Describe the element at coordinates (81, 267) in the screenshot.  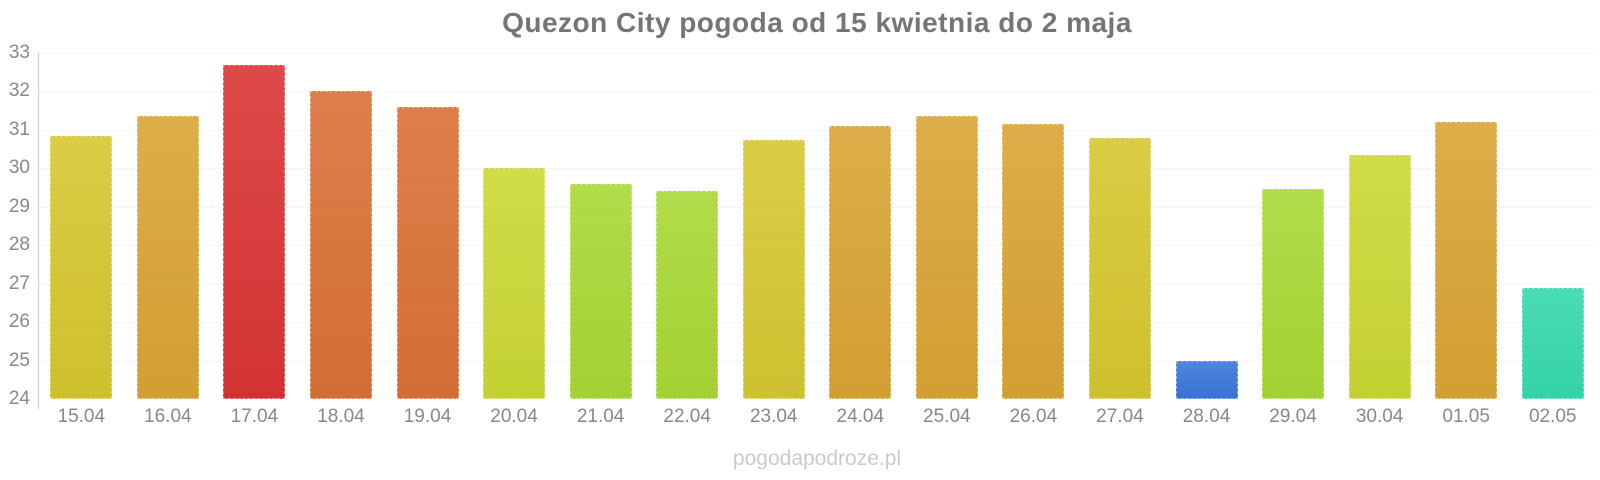
I see `bar-15.04` at that location.